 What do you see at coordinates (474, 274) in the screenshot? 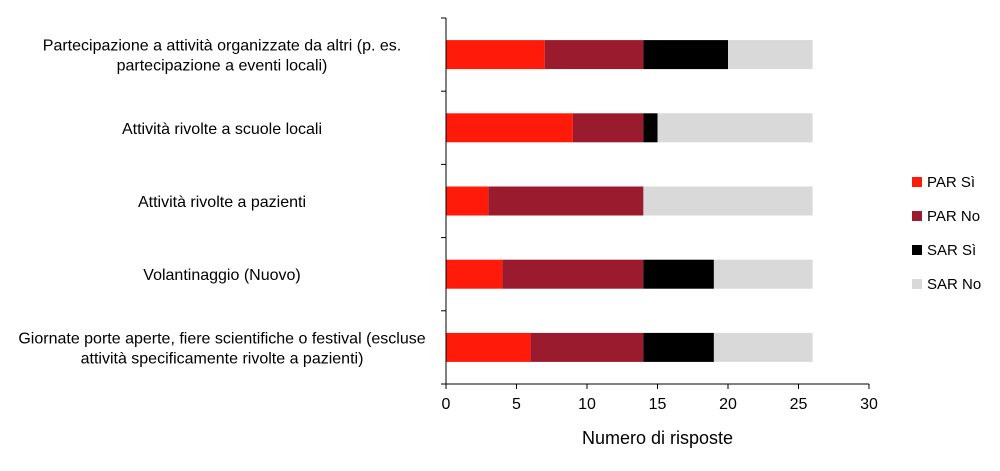
I see `bar-par-s--3` at bounding box center [474, 274].